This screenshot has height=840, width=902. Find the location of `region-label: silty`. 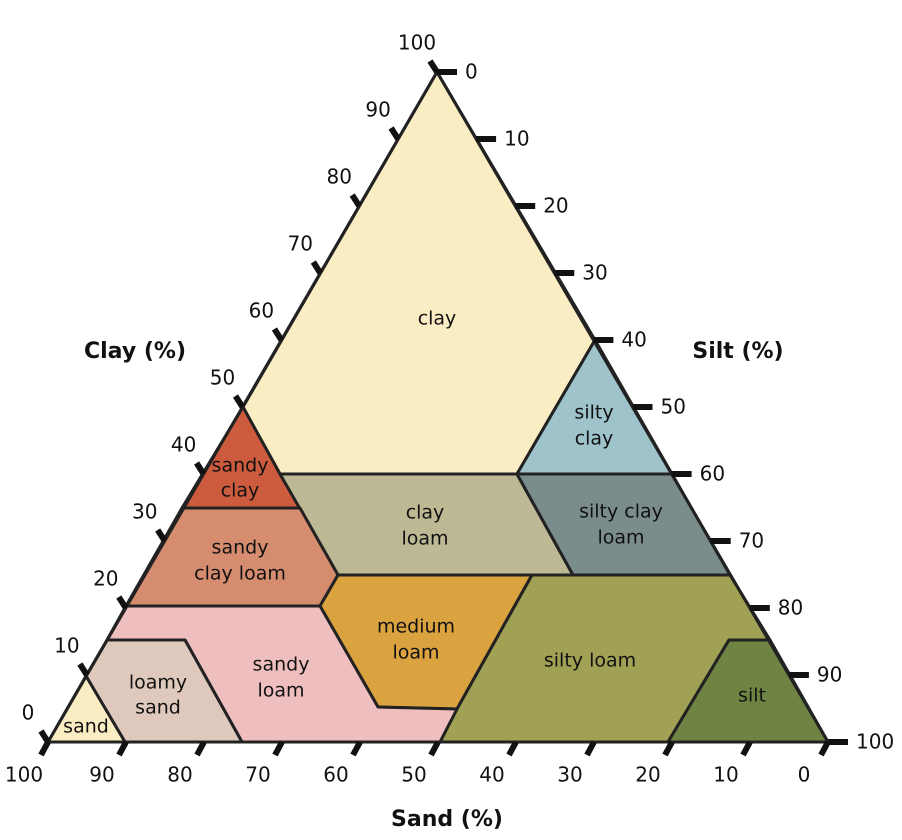

region-label: silty is located at coordinates (593, 413).